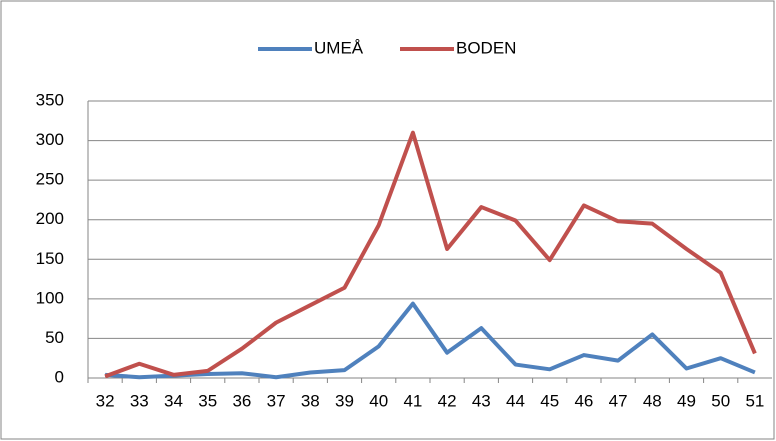  Describe the element at coordinates (59, 376) in the screenshot. I see `y-tick-label: 0` at that location.